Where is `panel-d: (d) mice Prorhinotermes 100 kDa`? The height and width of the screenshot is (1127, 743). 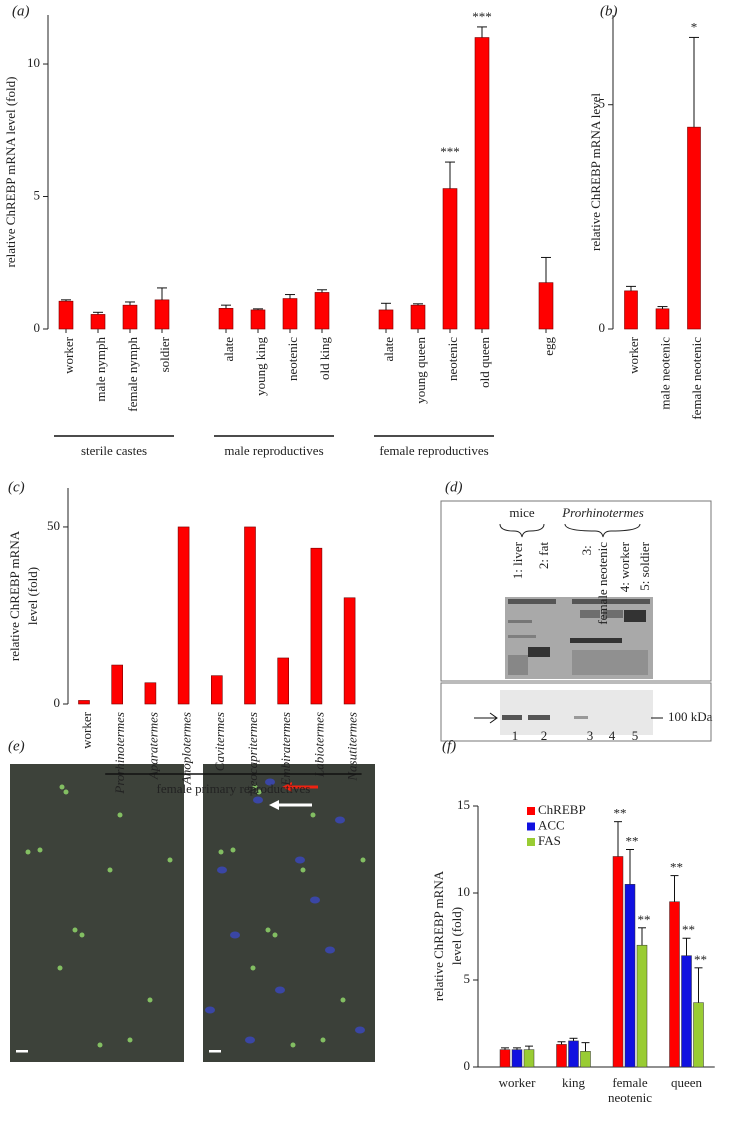 panel-d: (d) mice Prorhinotermes 100 kDa is located at coordinates (576, 610).